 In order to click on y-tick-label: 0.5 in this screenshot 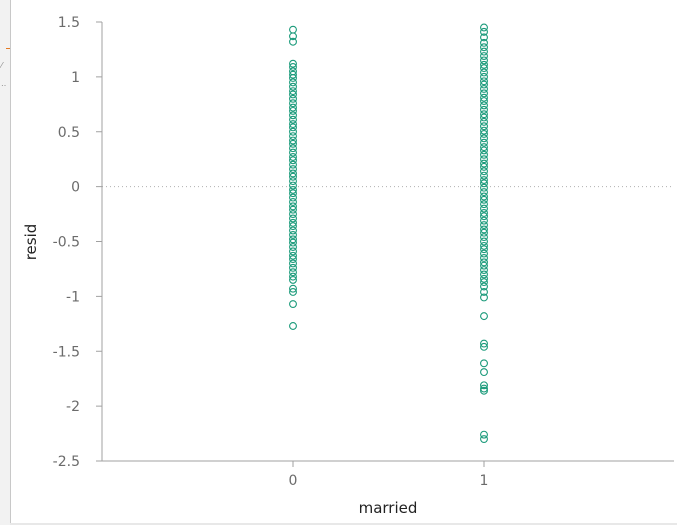, I will do `click(69, 133)`.